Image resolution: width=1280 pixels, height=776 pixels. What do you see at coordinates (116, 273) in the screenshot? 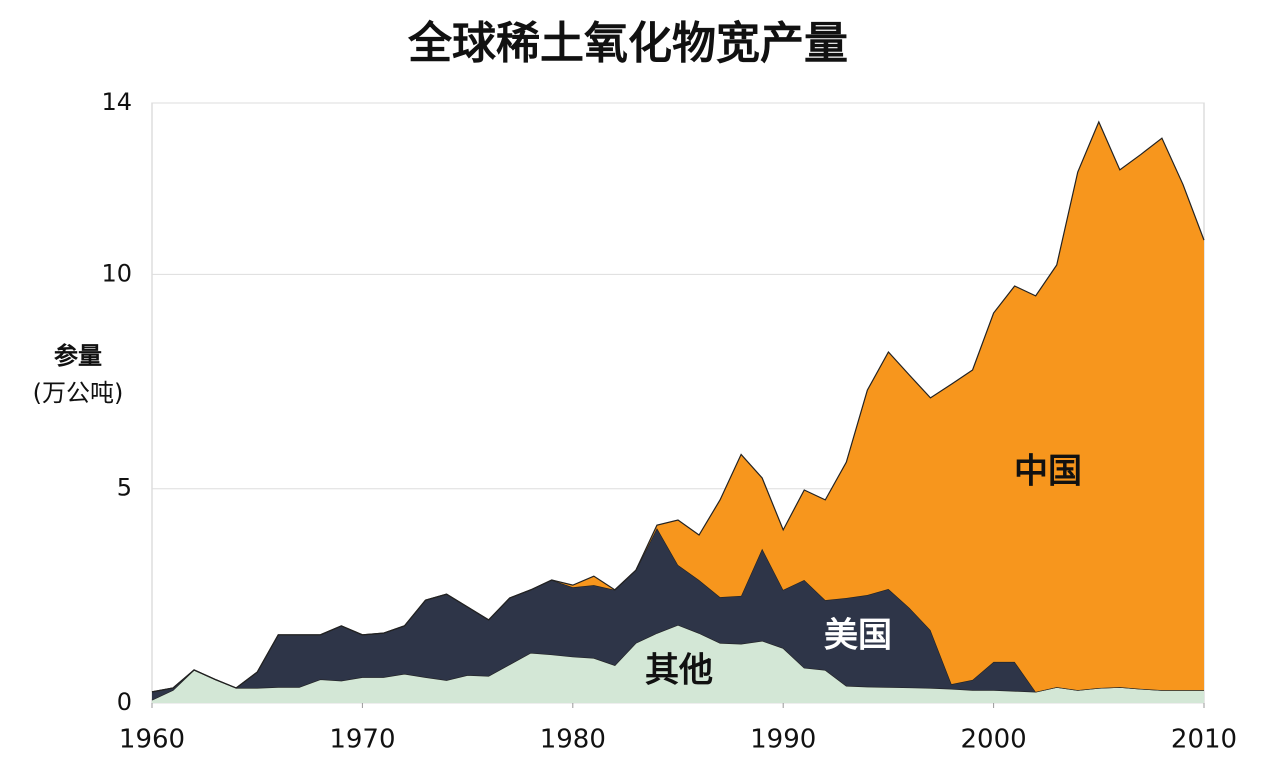
I see `y-tick-label: 10` at bounding box center [116, 273].